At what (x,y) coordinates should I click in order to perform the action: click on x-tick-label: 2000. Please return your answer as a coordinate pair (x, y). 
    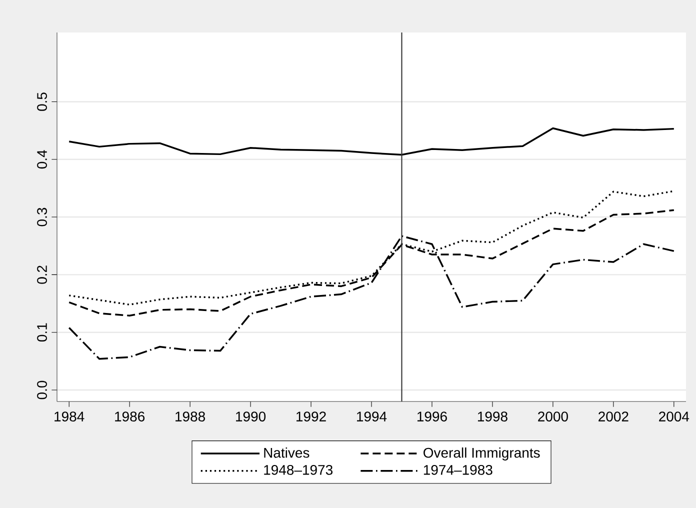
    Looking at the image, I should click on (553, 417).